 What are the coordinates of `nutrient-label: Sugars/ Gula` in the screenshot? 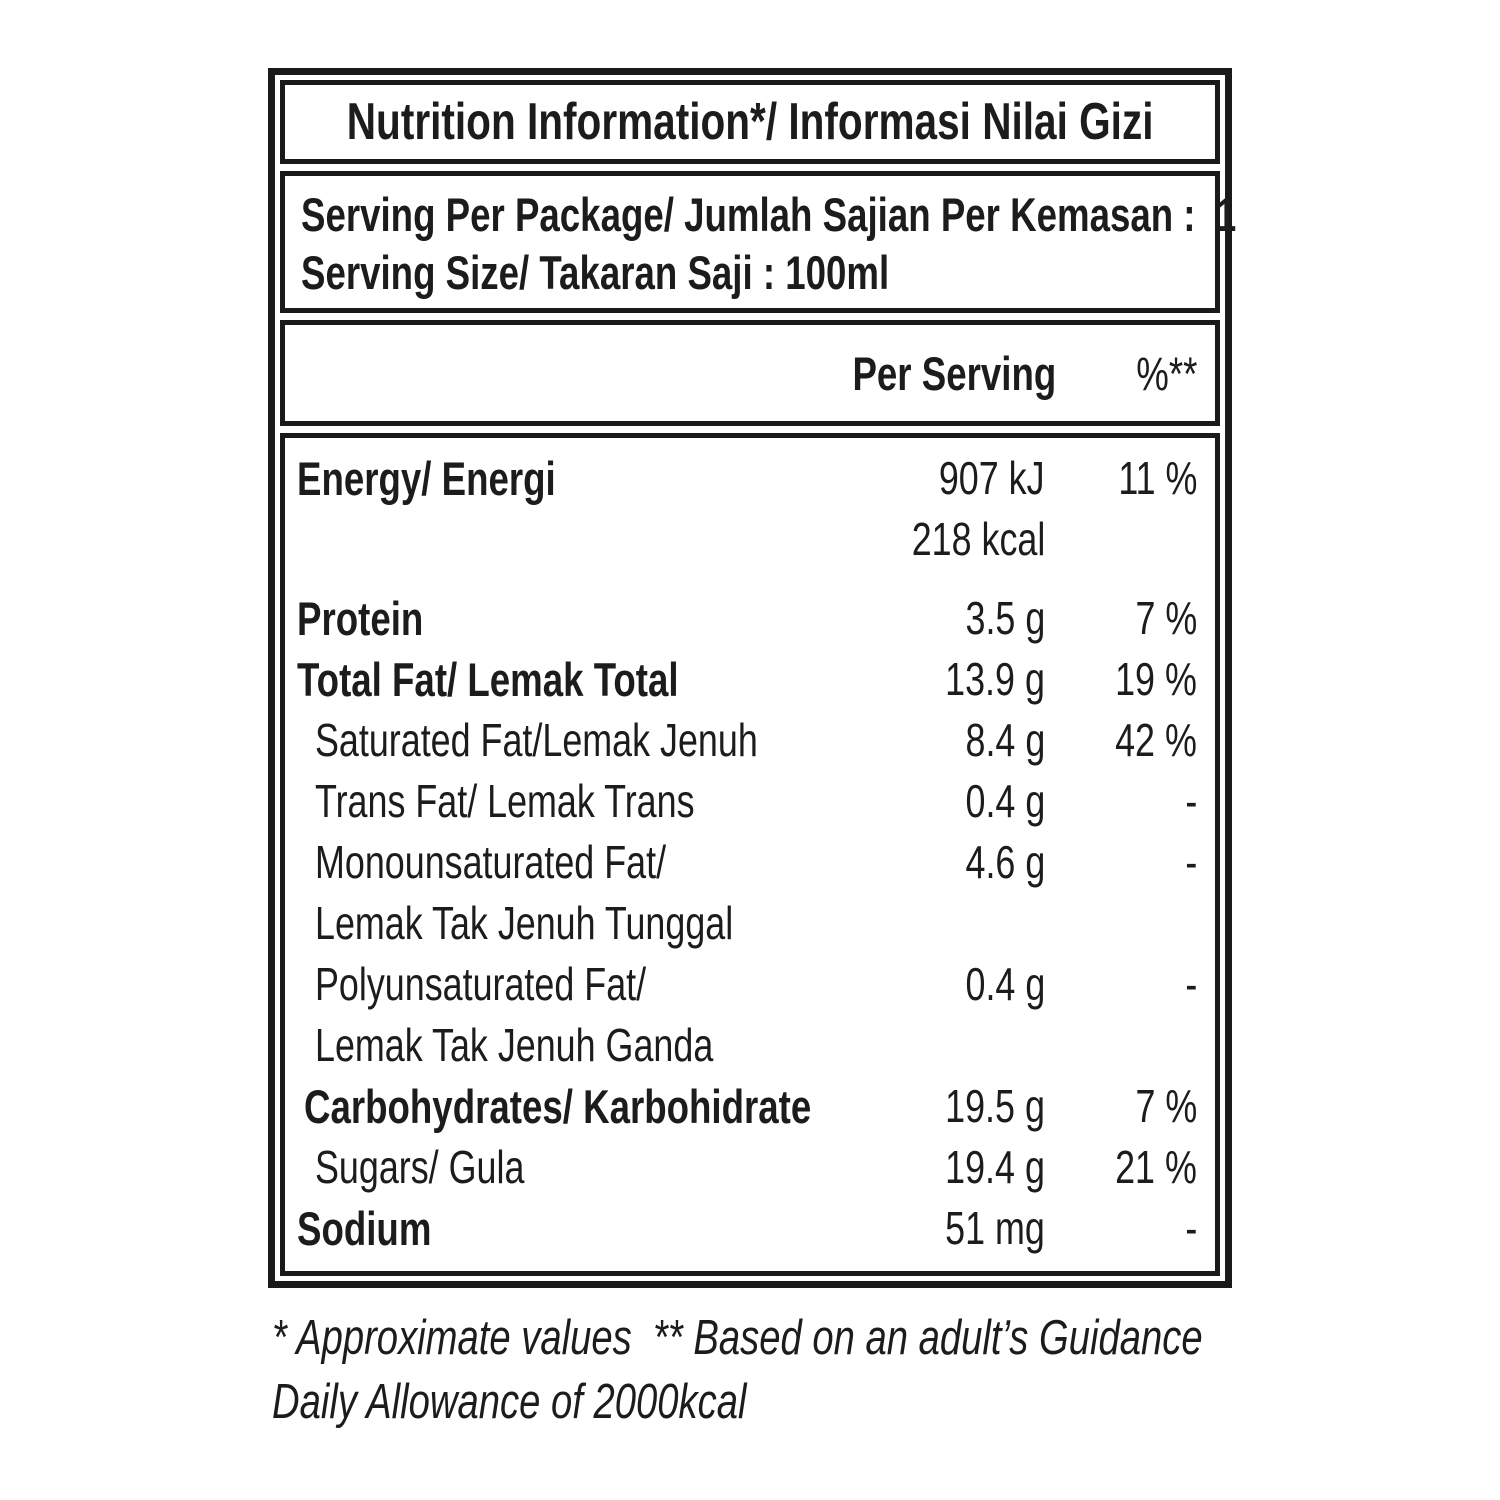 It's located at (420, 1167).